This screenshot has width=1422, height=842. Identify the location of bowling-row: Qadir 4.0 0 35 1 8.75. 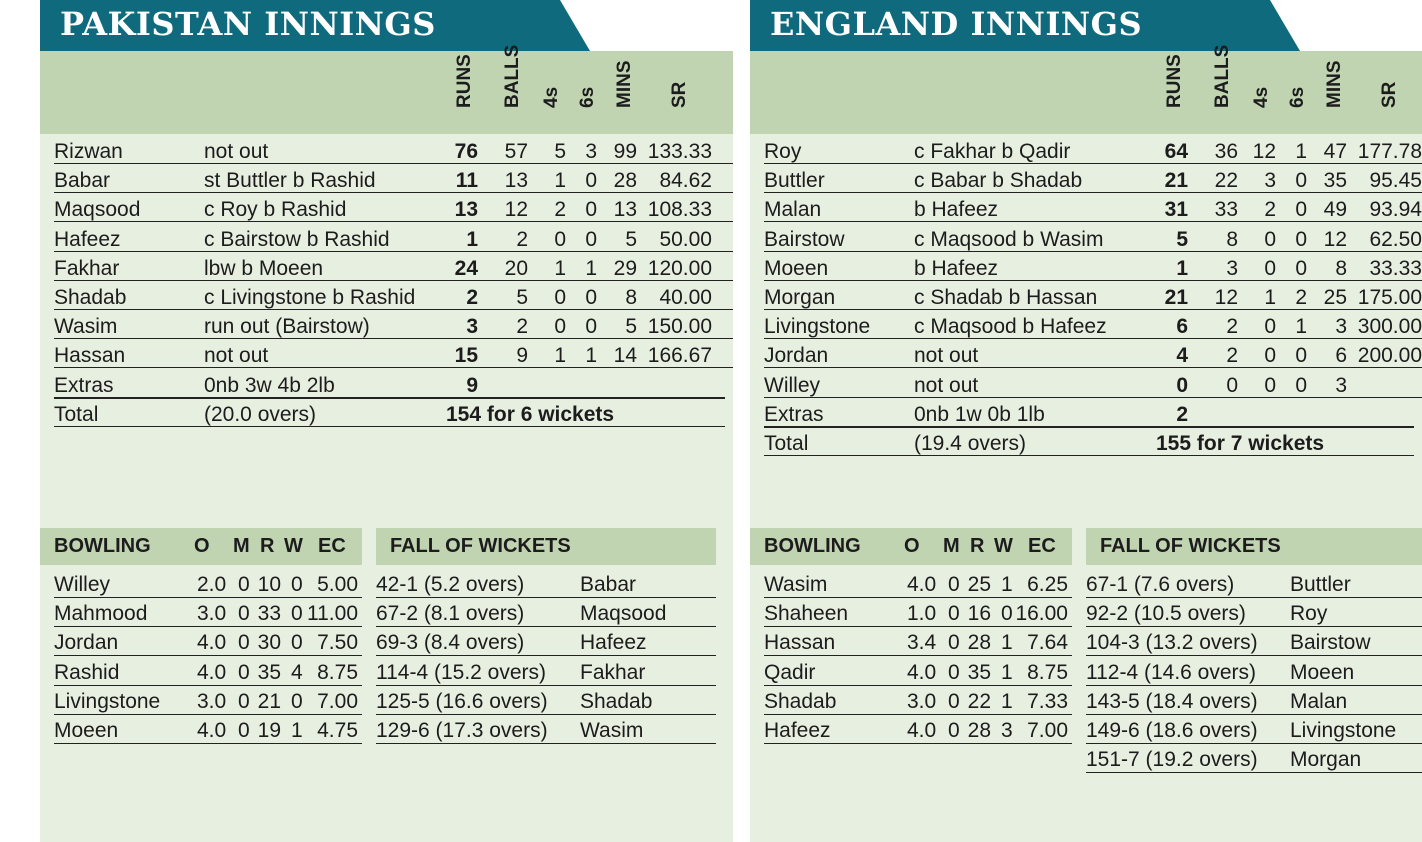
(918, 672).